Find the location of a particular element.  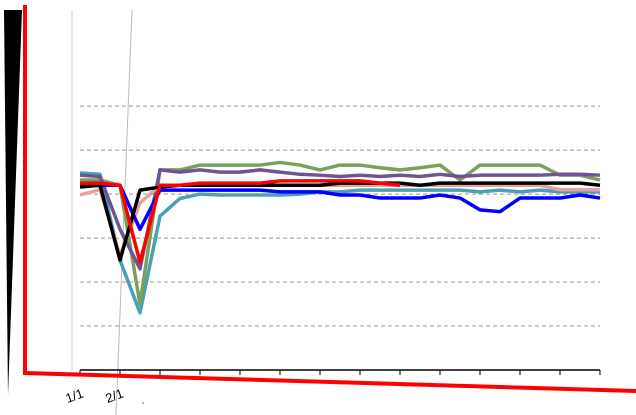

x-tick-label: 1/1 is located at coordinates (74, 396).